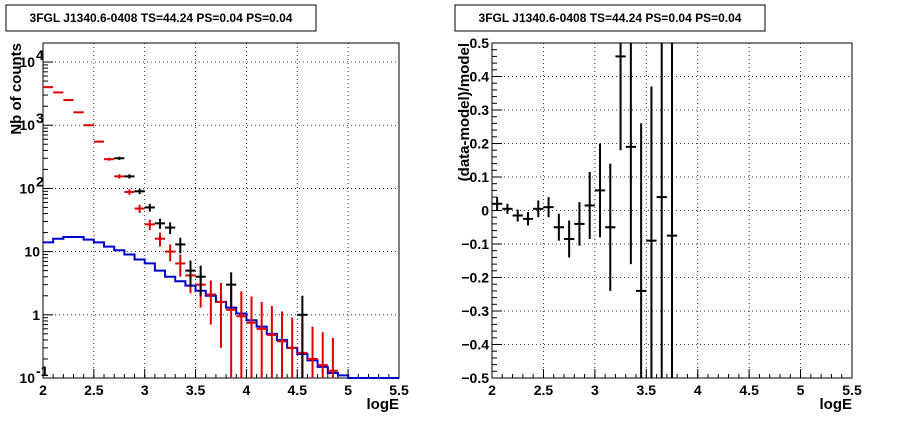  What do you see at coordinates (16, 89) in the screenshot?
I see `left-y-axis-label: Nb of counts` at bounding box center [16, 89].